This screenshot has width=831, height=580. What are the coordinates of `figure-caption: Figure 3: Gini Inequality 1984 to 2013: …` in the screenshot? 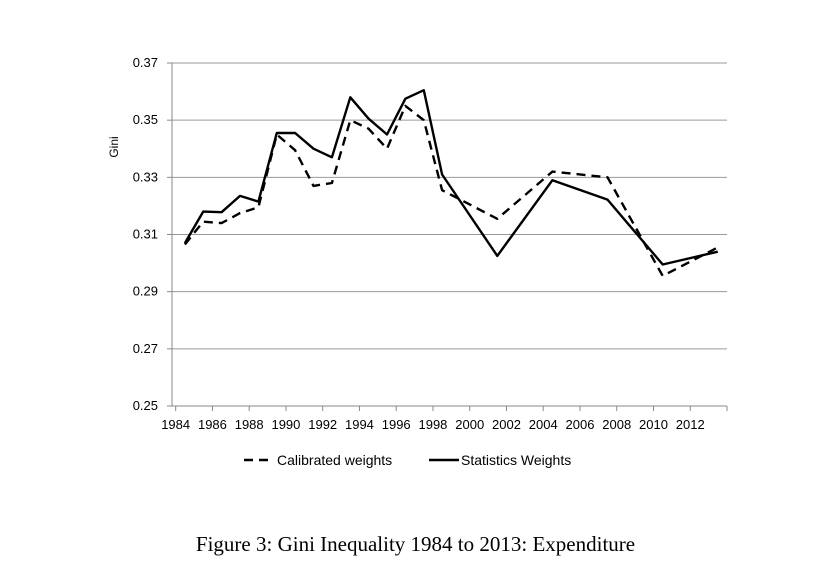 It's located at (415, 544).